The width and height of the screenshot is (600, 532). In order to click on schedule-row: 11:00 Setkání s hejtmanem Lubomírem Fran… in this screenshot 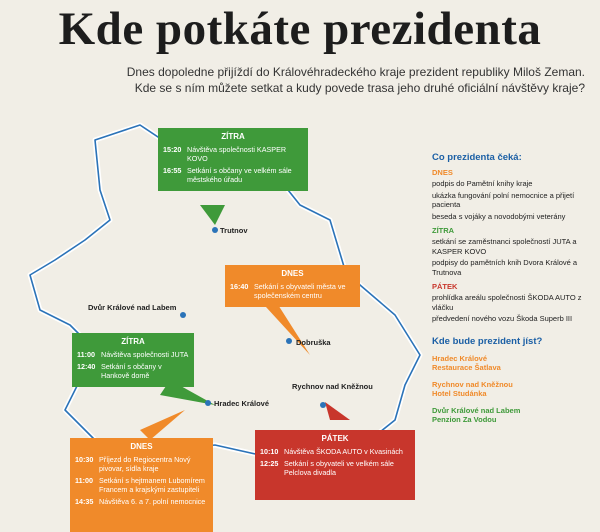, I will do `click(141, 485)`.